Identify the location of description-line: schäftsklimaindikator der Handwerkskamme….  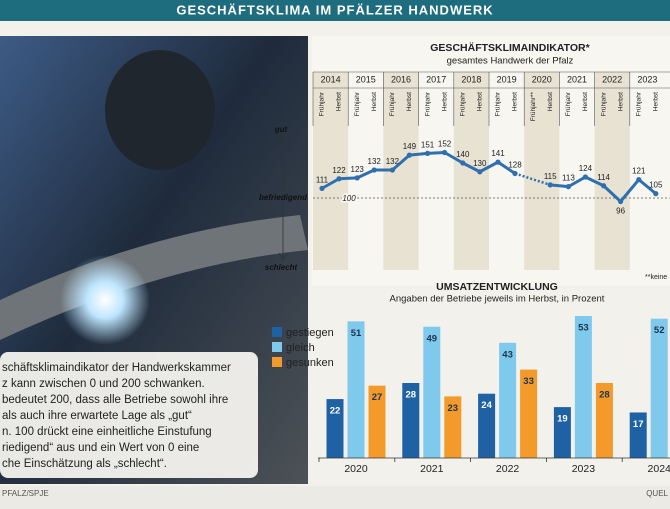
(116, 368).